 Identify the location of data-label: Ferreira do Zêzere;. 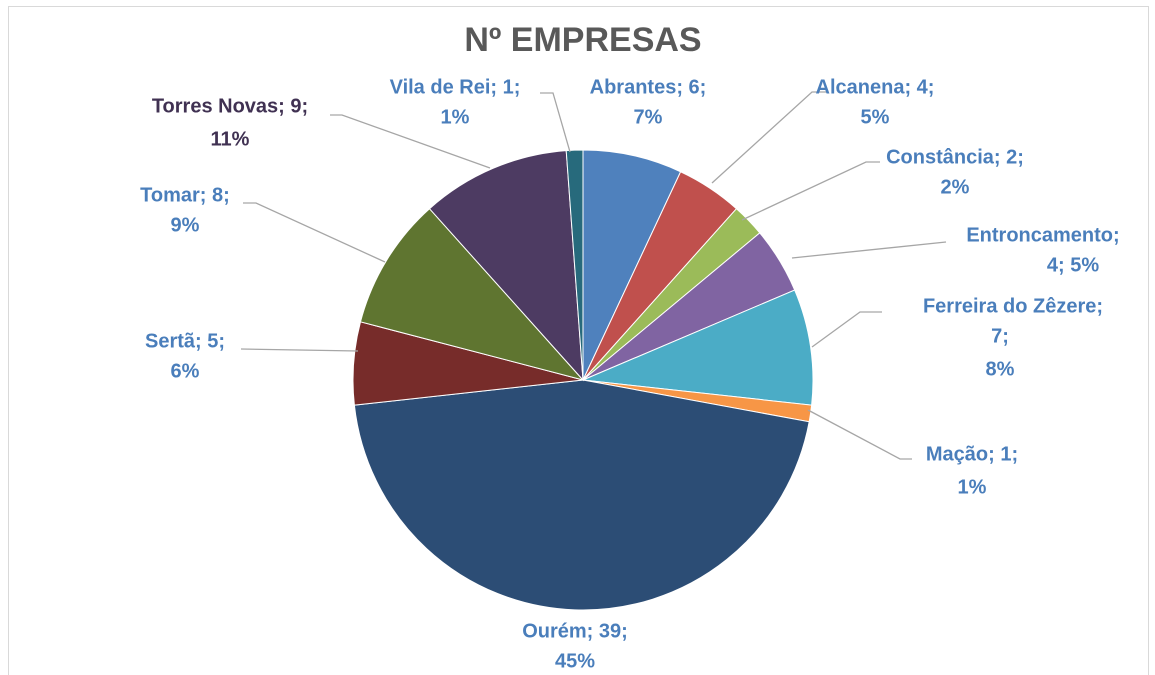
(1013, 306).